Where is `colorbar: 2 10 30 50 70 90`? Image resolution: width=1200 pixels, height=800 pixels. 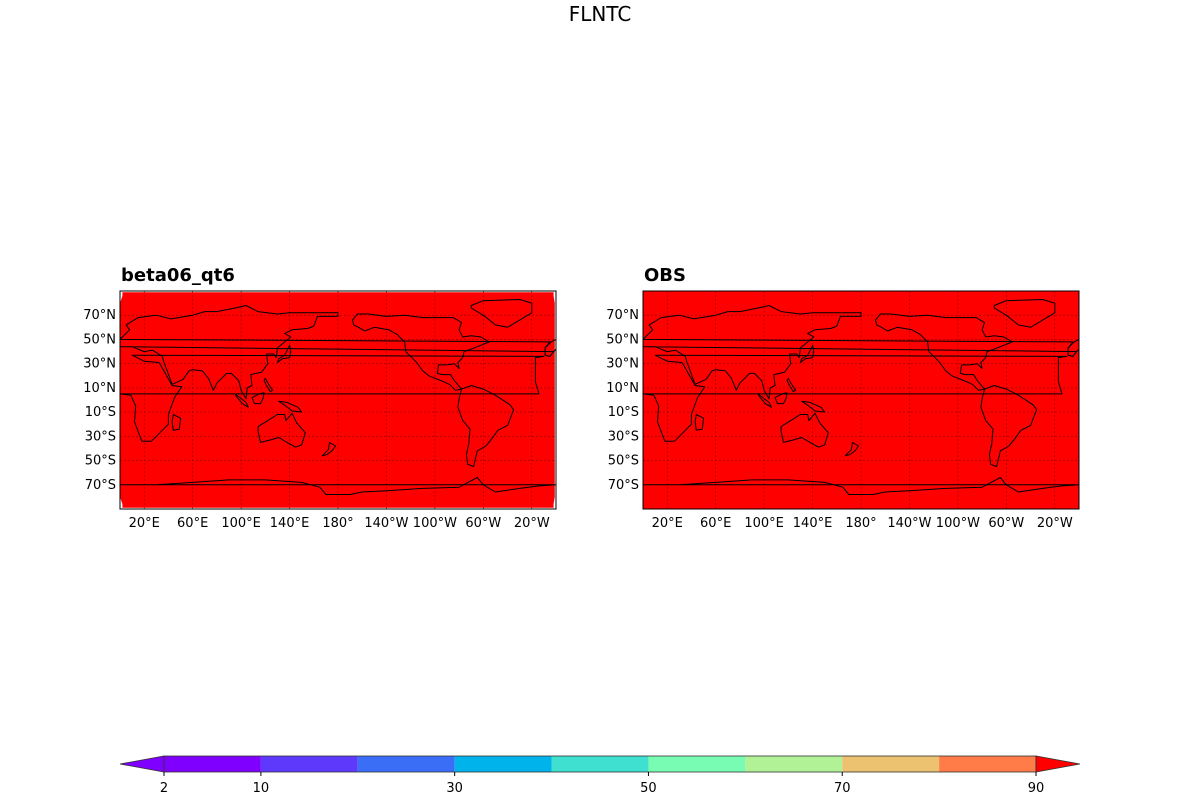 colorbar: 2 10 30 50 70 90 is located at coordinates (600, 775).